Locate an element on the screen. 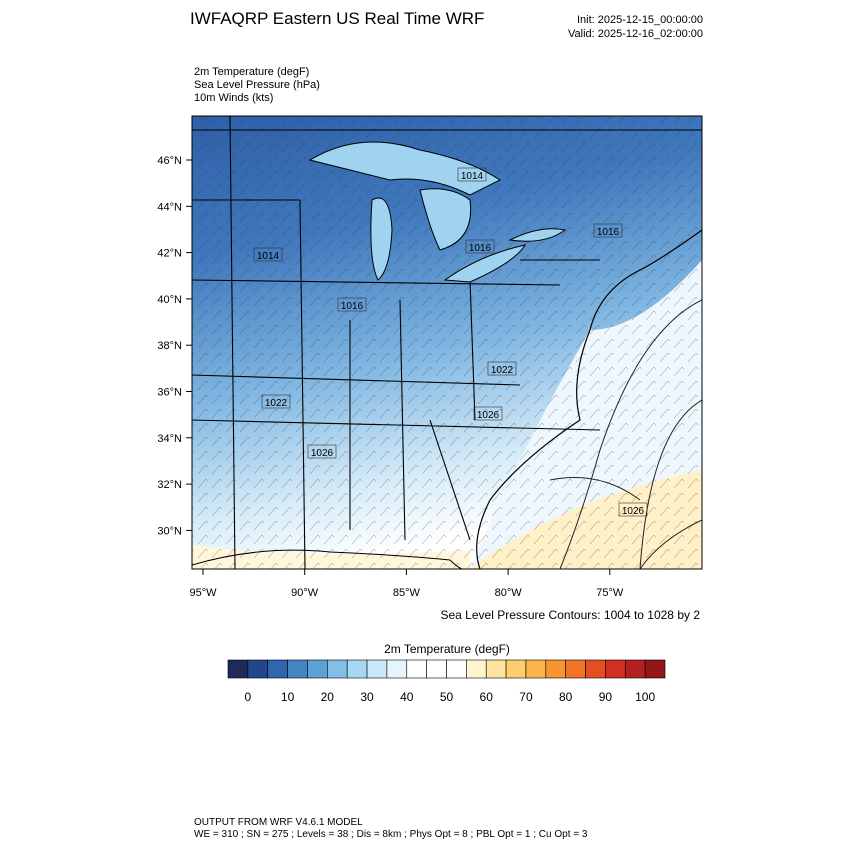  colorbar-tick-label: 70 is located at coordinates (526, 697).